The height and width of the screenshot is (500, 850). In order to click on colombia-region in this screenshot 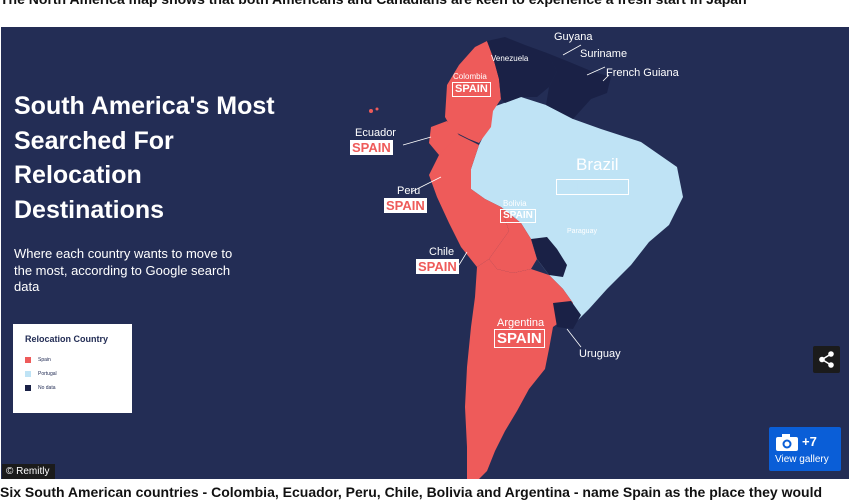, I will do `click(473, 92)`.